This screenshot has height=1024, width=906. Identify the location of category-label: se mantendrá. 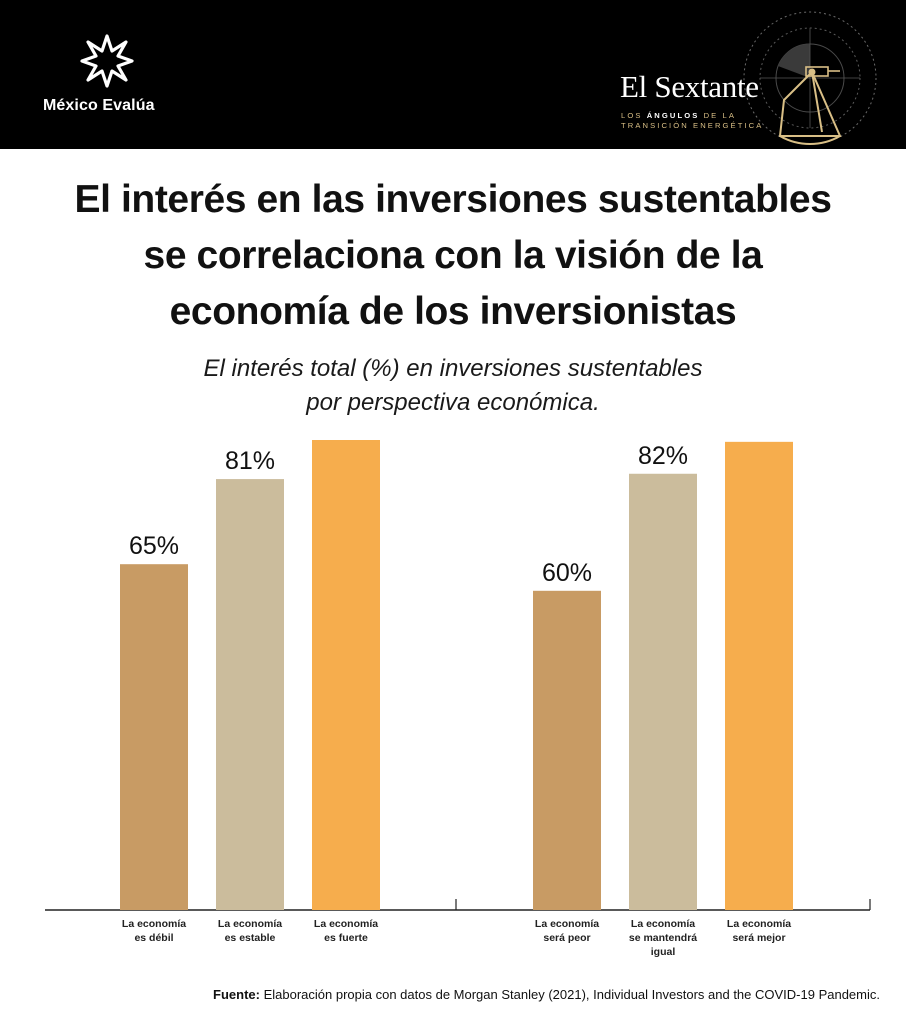
(663, 938).